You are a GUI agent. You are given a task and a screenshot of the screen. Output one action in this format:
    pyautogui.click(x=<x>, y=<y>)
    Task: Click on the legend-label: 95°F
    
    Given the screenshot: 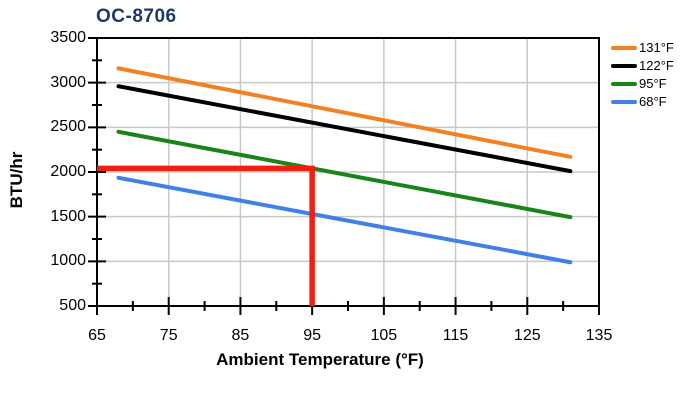 What is the action you would take?
    pyautogui.click(x=653, y=83)
    